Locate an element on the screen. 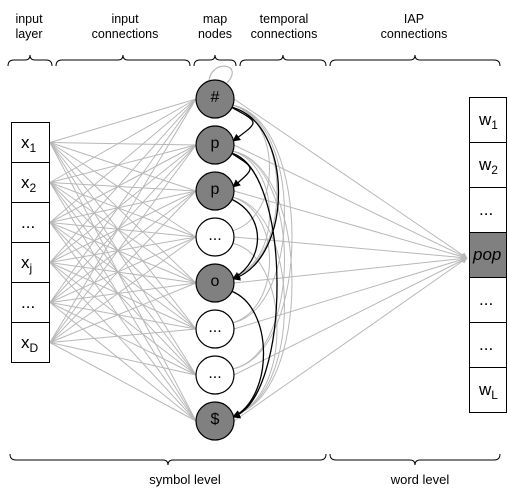  header-temporal-connections: temporal connections is located at coordinates (284, 26).